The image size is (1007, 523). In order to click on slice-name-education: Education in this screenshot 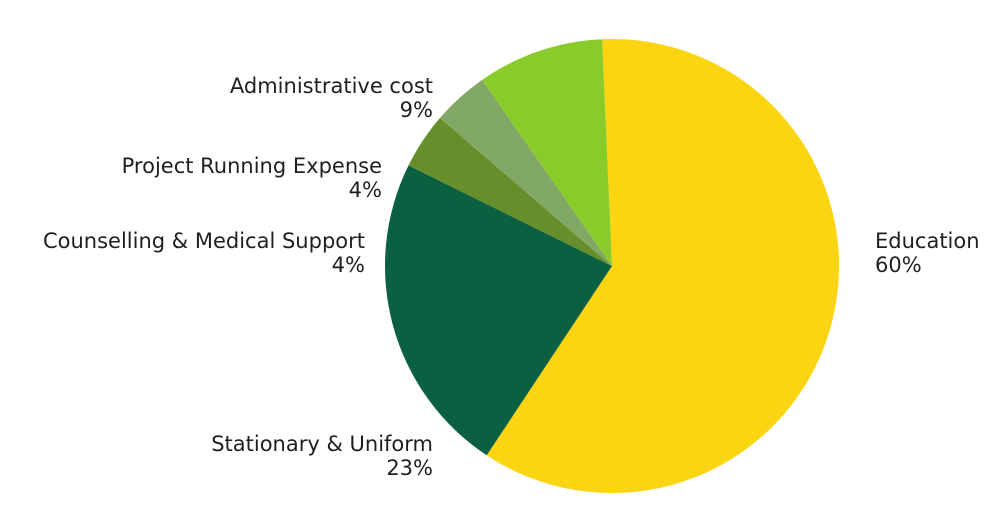, I will do `click(927, 241)`.